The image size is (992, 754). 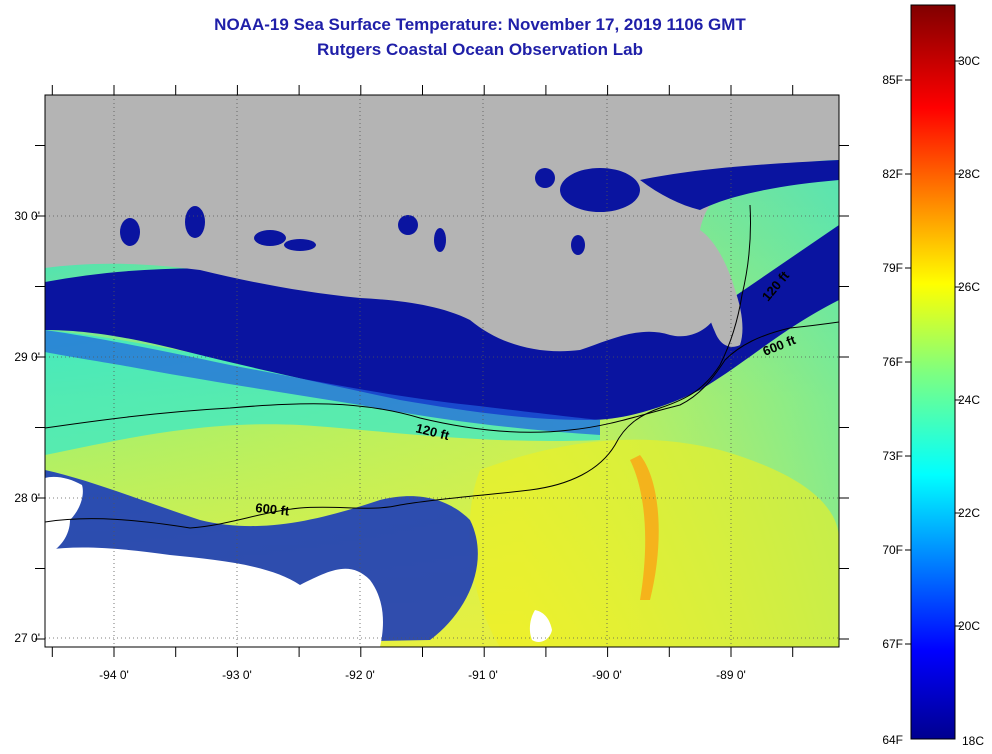 I want to click on mississippi-delta, so click(x=720, y=288).